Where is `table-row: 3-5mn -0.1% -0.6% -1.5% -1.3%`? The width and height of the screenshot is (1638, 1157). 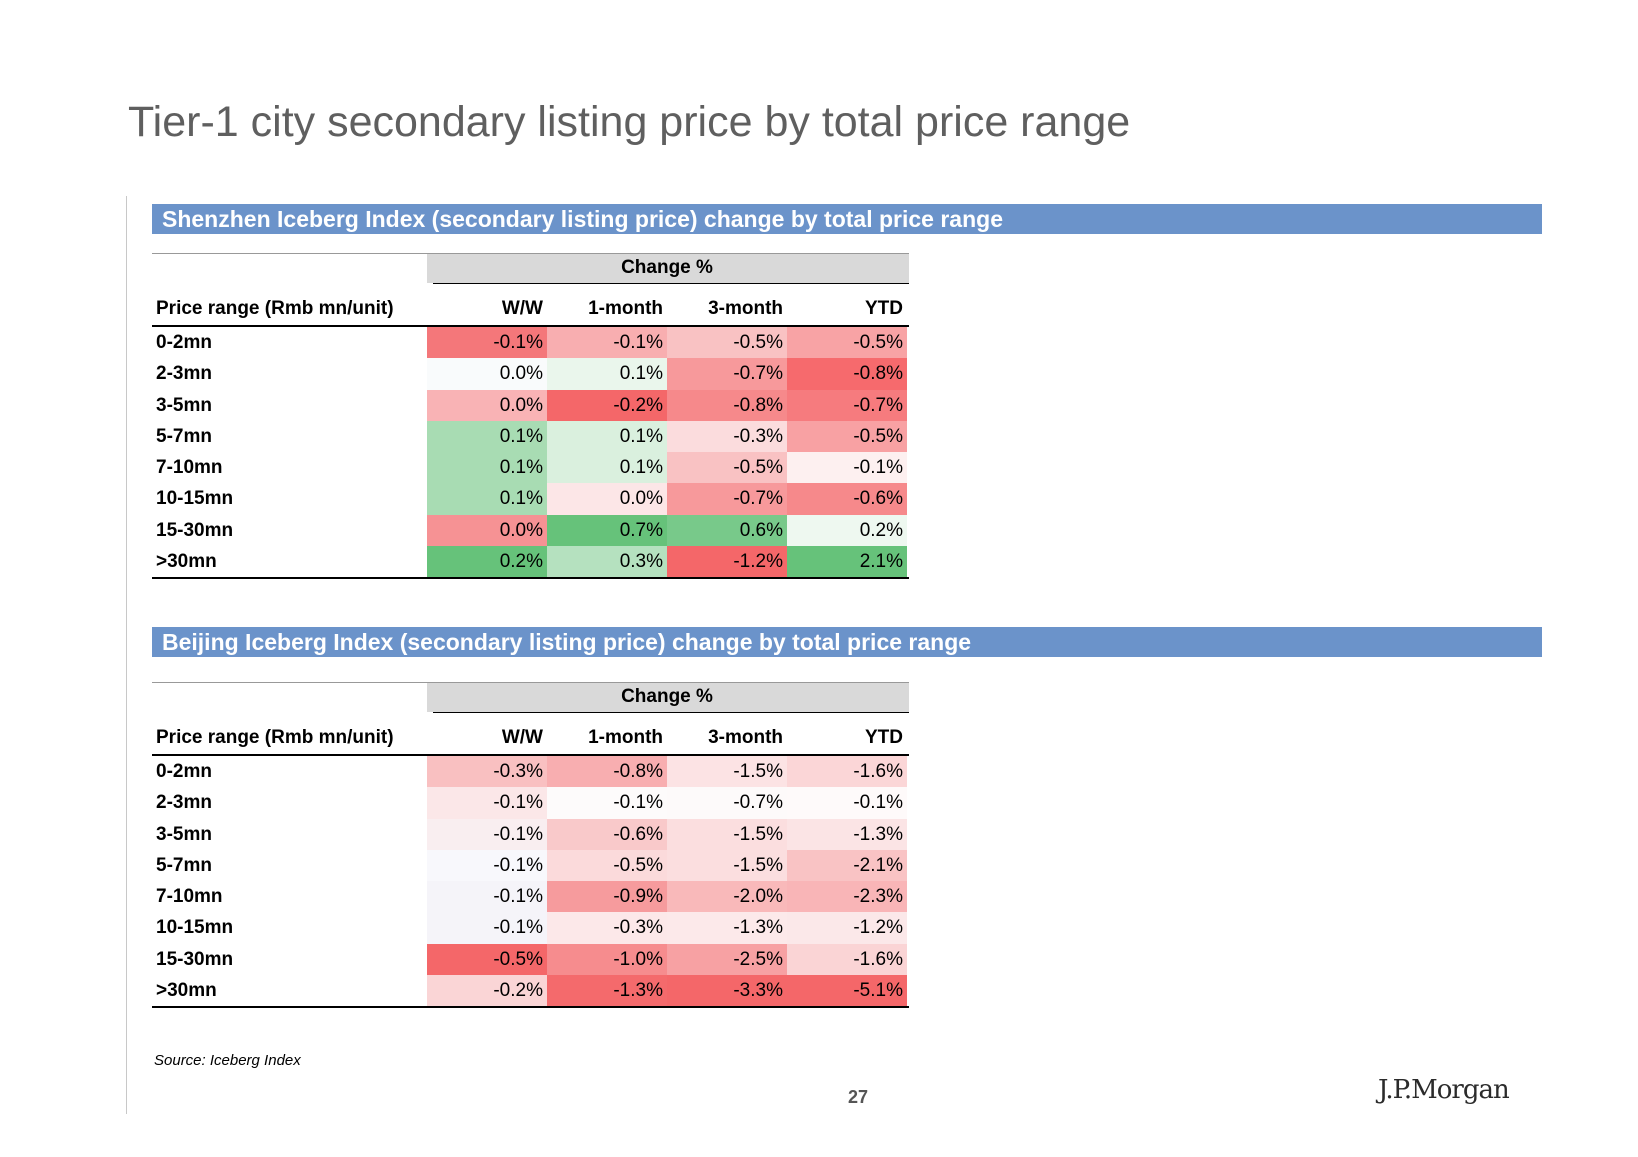
table-row: 3-5mn -0.1% -0.6% -1.5% -1.3% is located at coordinates (530, 834).